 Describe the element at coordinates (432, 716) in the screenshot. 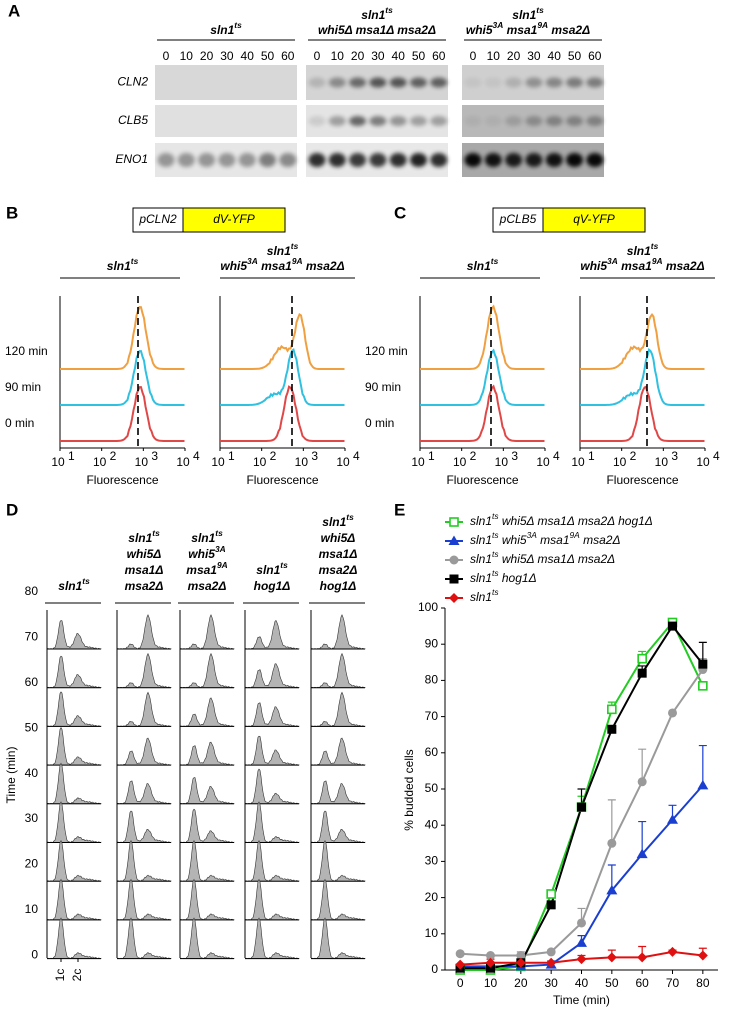

I see `y-tick-label: 70` at that location.